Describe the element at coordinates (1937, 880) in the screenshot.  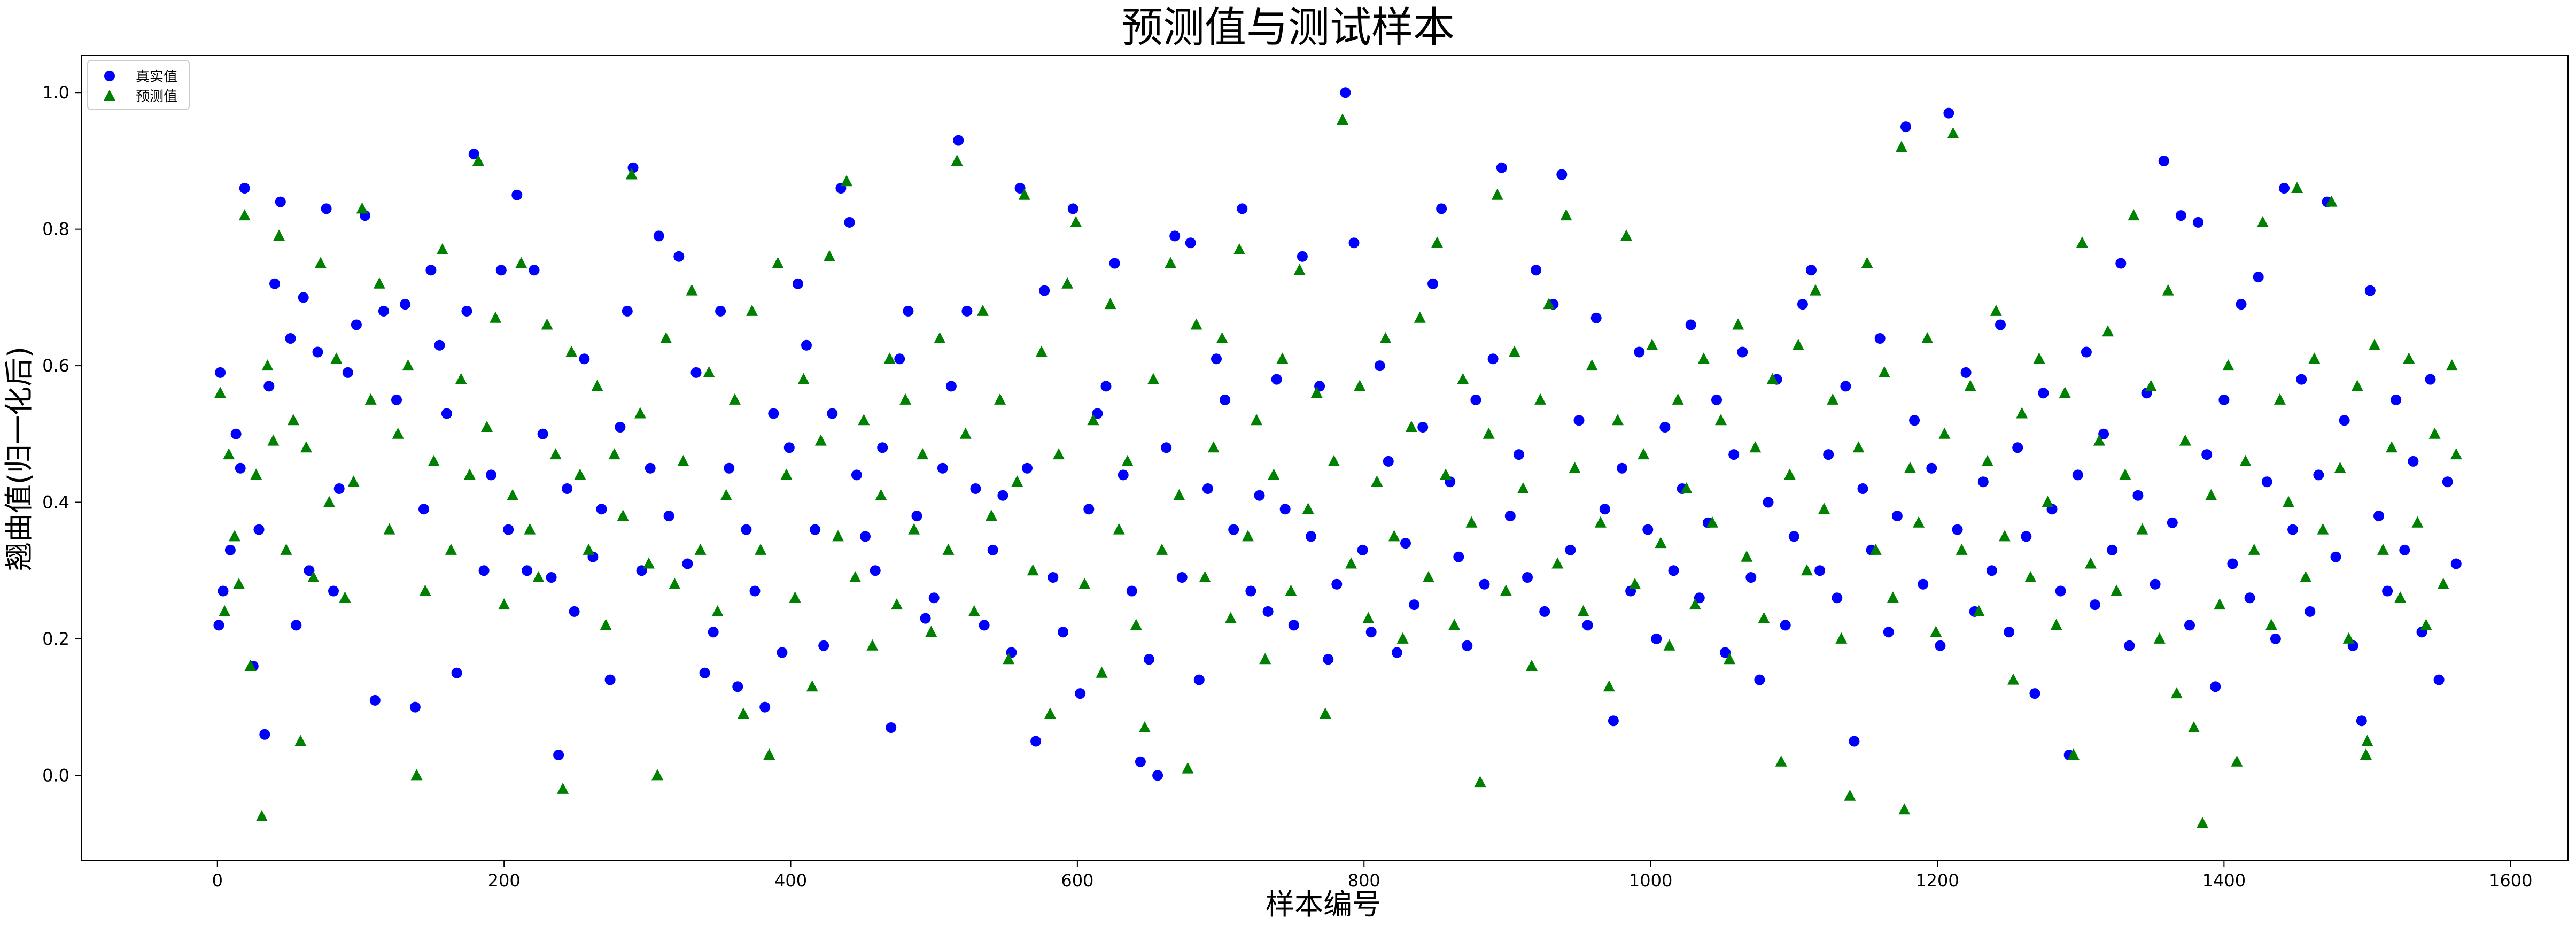
I see `x-tick-label: 1200` at that location.